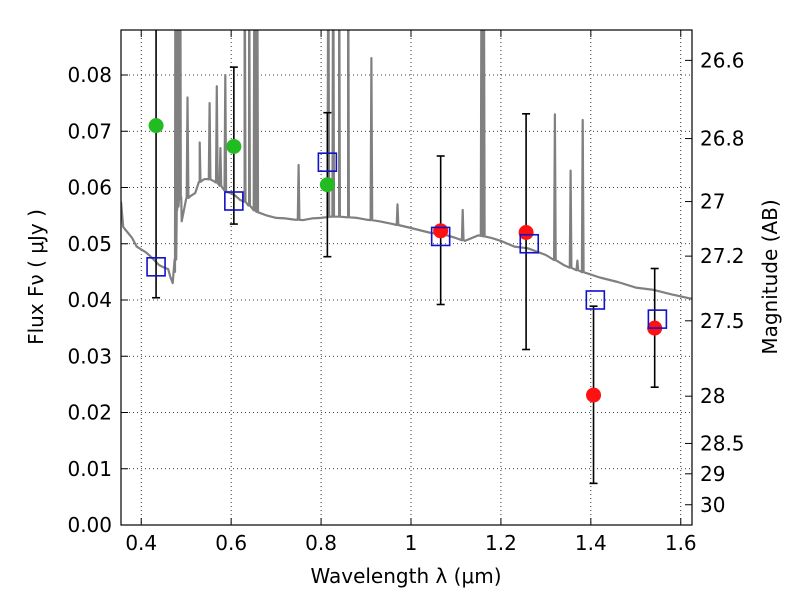 The height and width of the screenshot is (600, 800). Describe the element at coordinates (722, 443) in the screenshot. I see `mag-tick-label: 28.5` at that location.